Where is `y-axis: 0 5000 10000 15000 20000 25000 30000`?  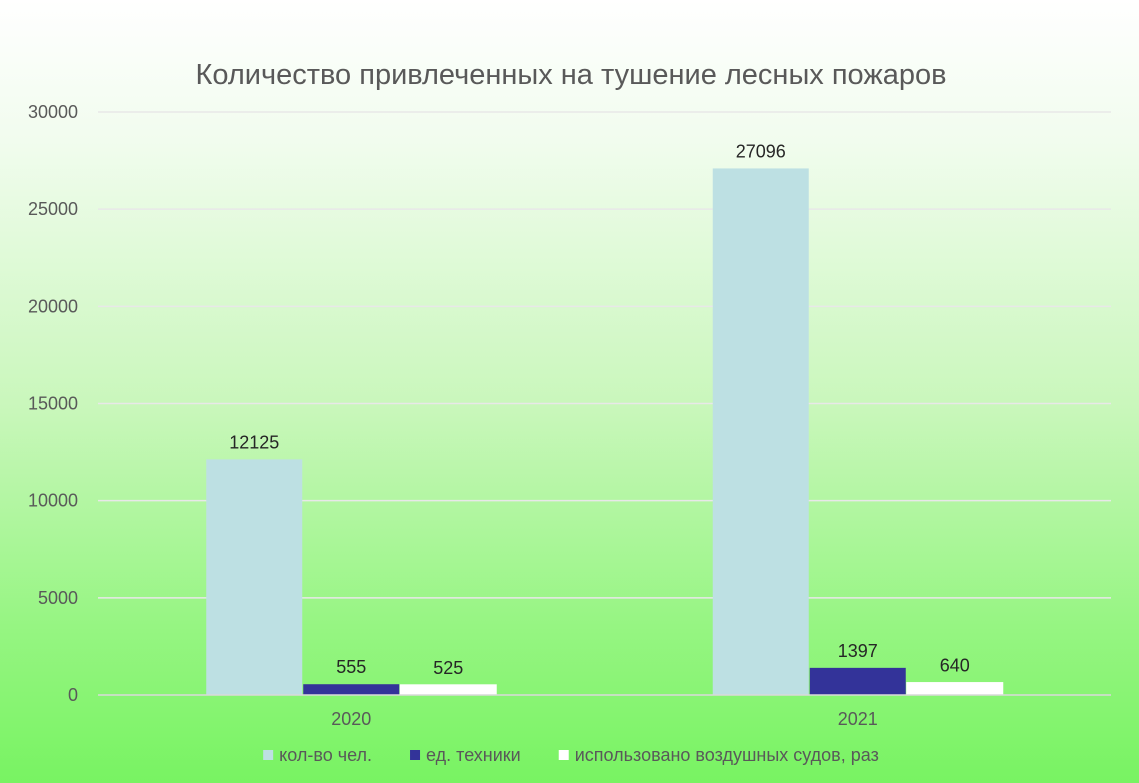
y-axis: 0 5000 10000 15000 20000 25000 30000 is located at coordinates (53, 403).